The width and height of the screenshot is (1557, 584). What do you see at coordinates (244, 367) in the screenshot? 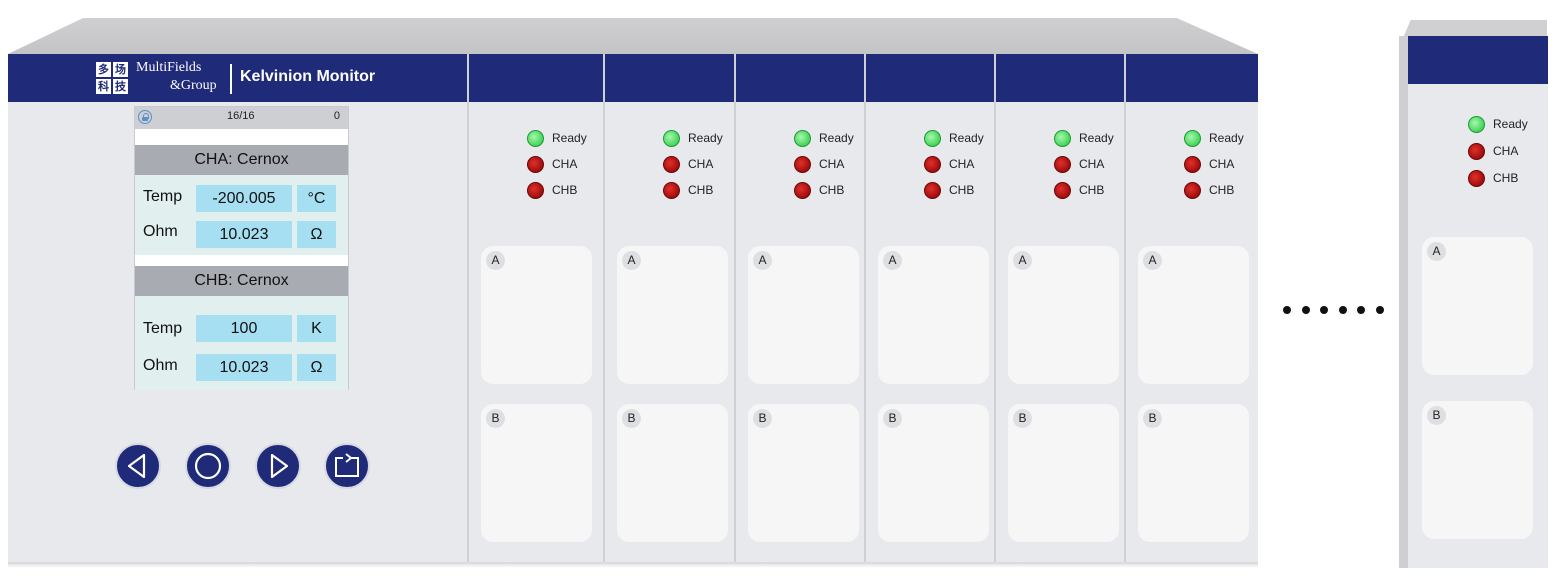
I see `chb-ohm-value: 10.023` at bounding box center [244, 367].